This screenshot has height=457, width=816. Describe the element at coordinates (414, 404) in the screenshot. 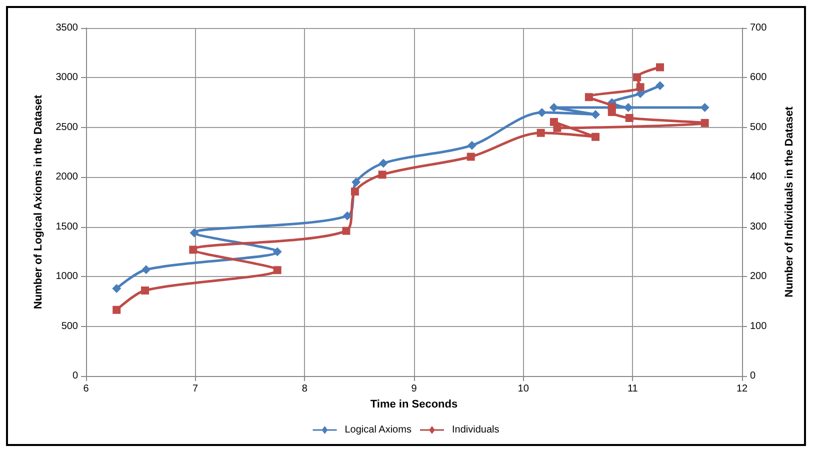

I see `x-axis-title: Time in Seconds` at that location.